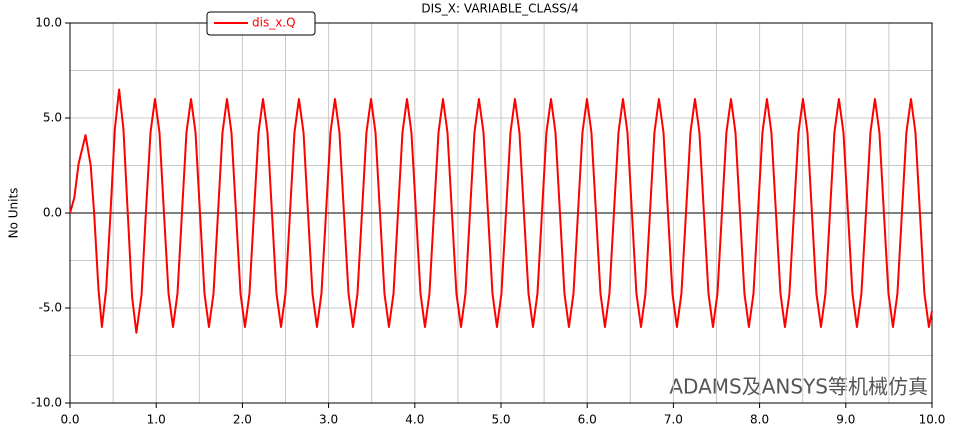 The height and width of the screenshot is (432, 963). I want to click on legend-label: dis_x.Q, so click(274, 23).